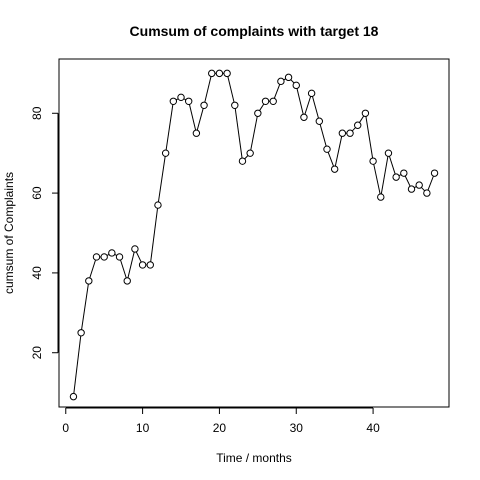 The height and width of the screenshot is (480, 480). Describe the element at coordinates (37, 273) in the screenshot. I see `y-tick-label: 40` at that location.